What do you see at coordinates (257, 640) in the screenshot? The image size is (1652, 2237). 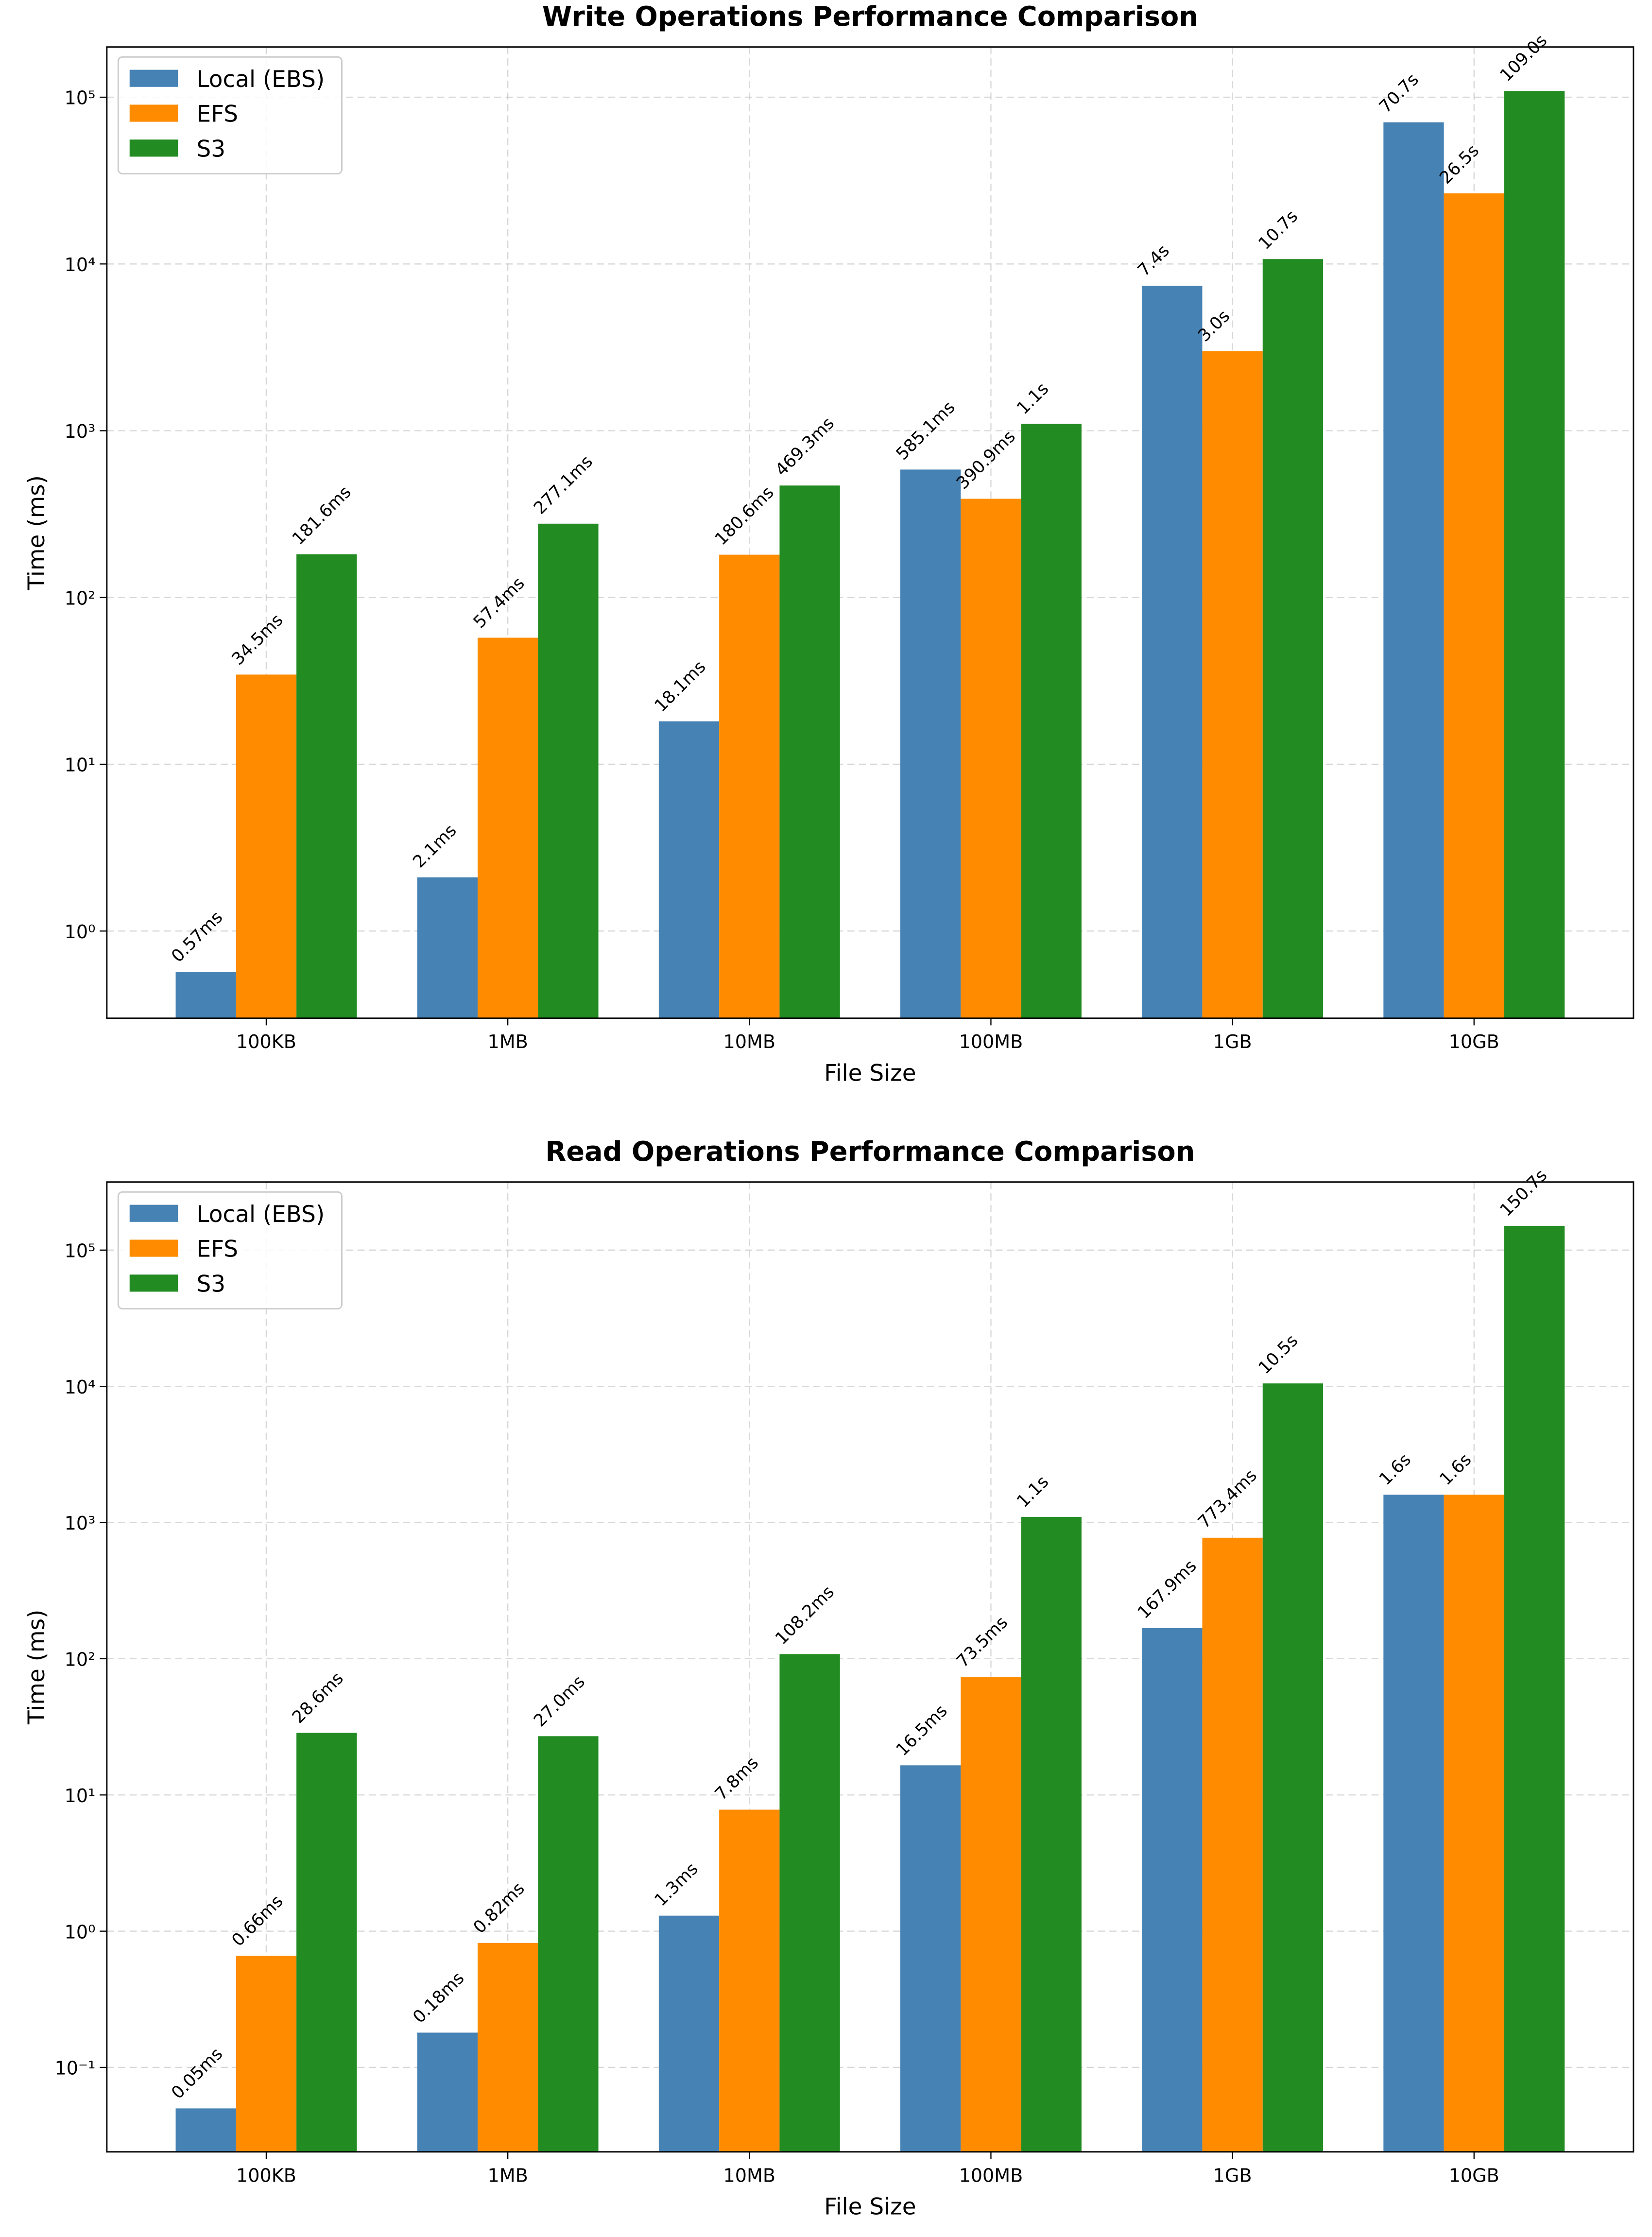 I see `value-label: 34.5ms` at bounding box center [257, 640].